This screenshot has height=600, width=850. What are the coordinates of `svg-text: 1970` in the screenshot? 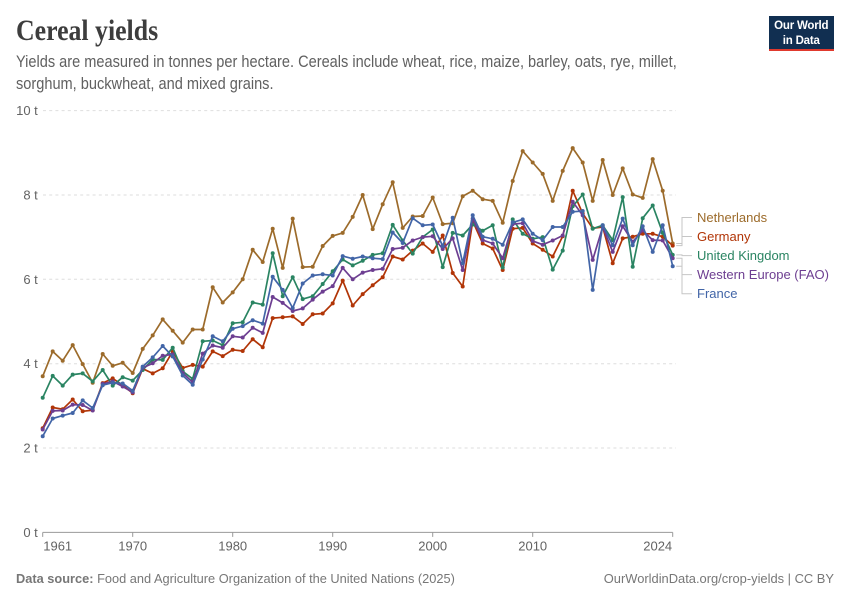 It's located at (132, 546).